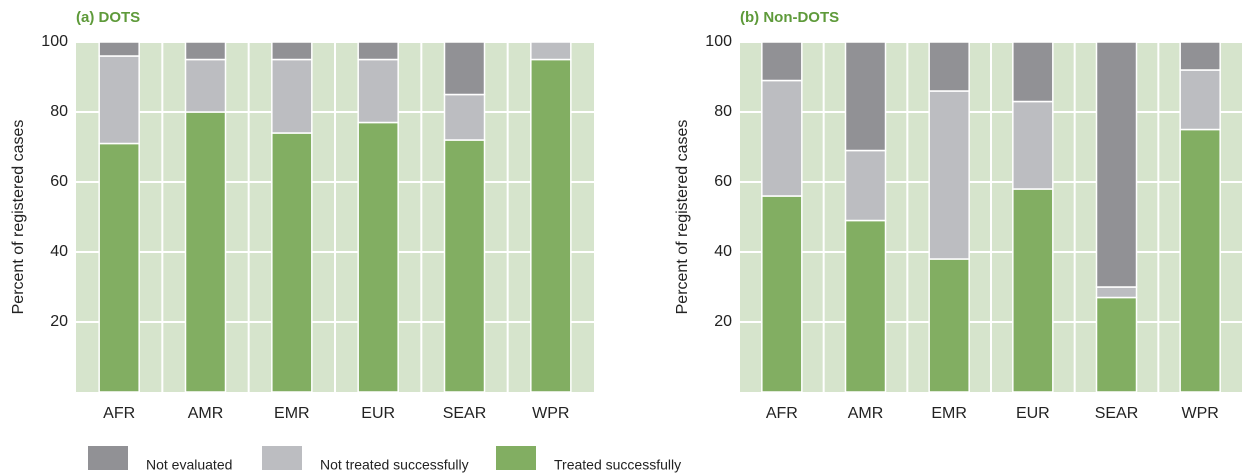 The width and height of the screenshot is (1244, 476). Describe the element at coordinates (108, 17) in the screenshot. I see `chart-title: (a) DOTS` at that location.